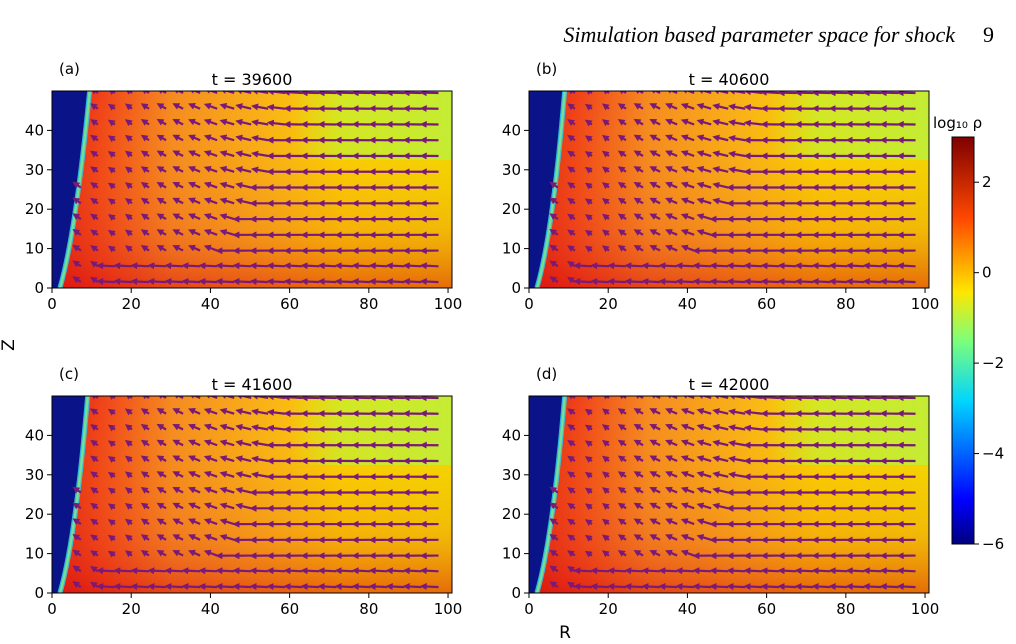 The image size is (1016, 644). I want to click on colorbar-tick-label: −2, so click(993, 363).